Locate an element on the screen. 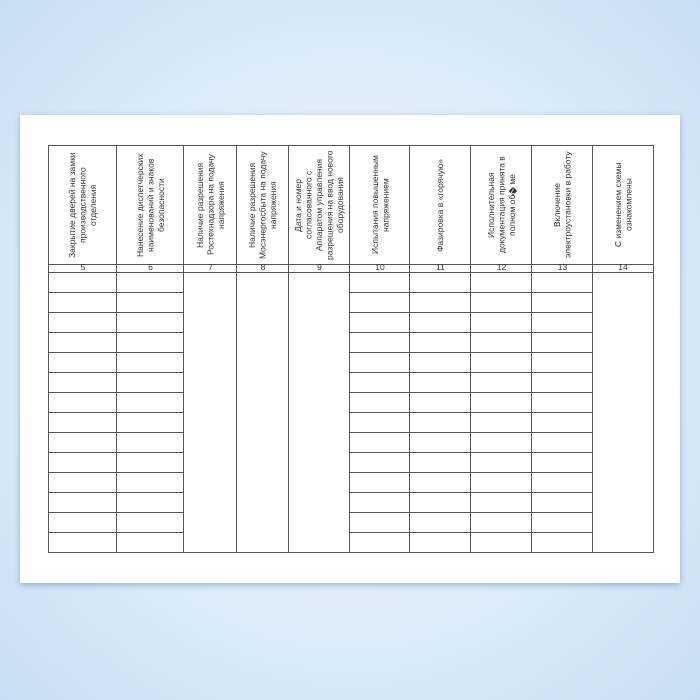 The image size is (700, 700). table-column: Испытания повышенным напряжением 10 is located at coordinates (379, 349).